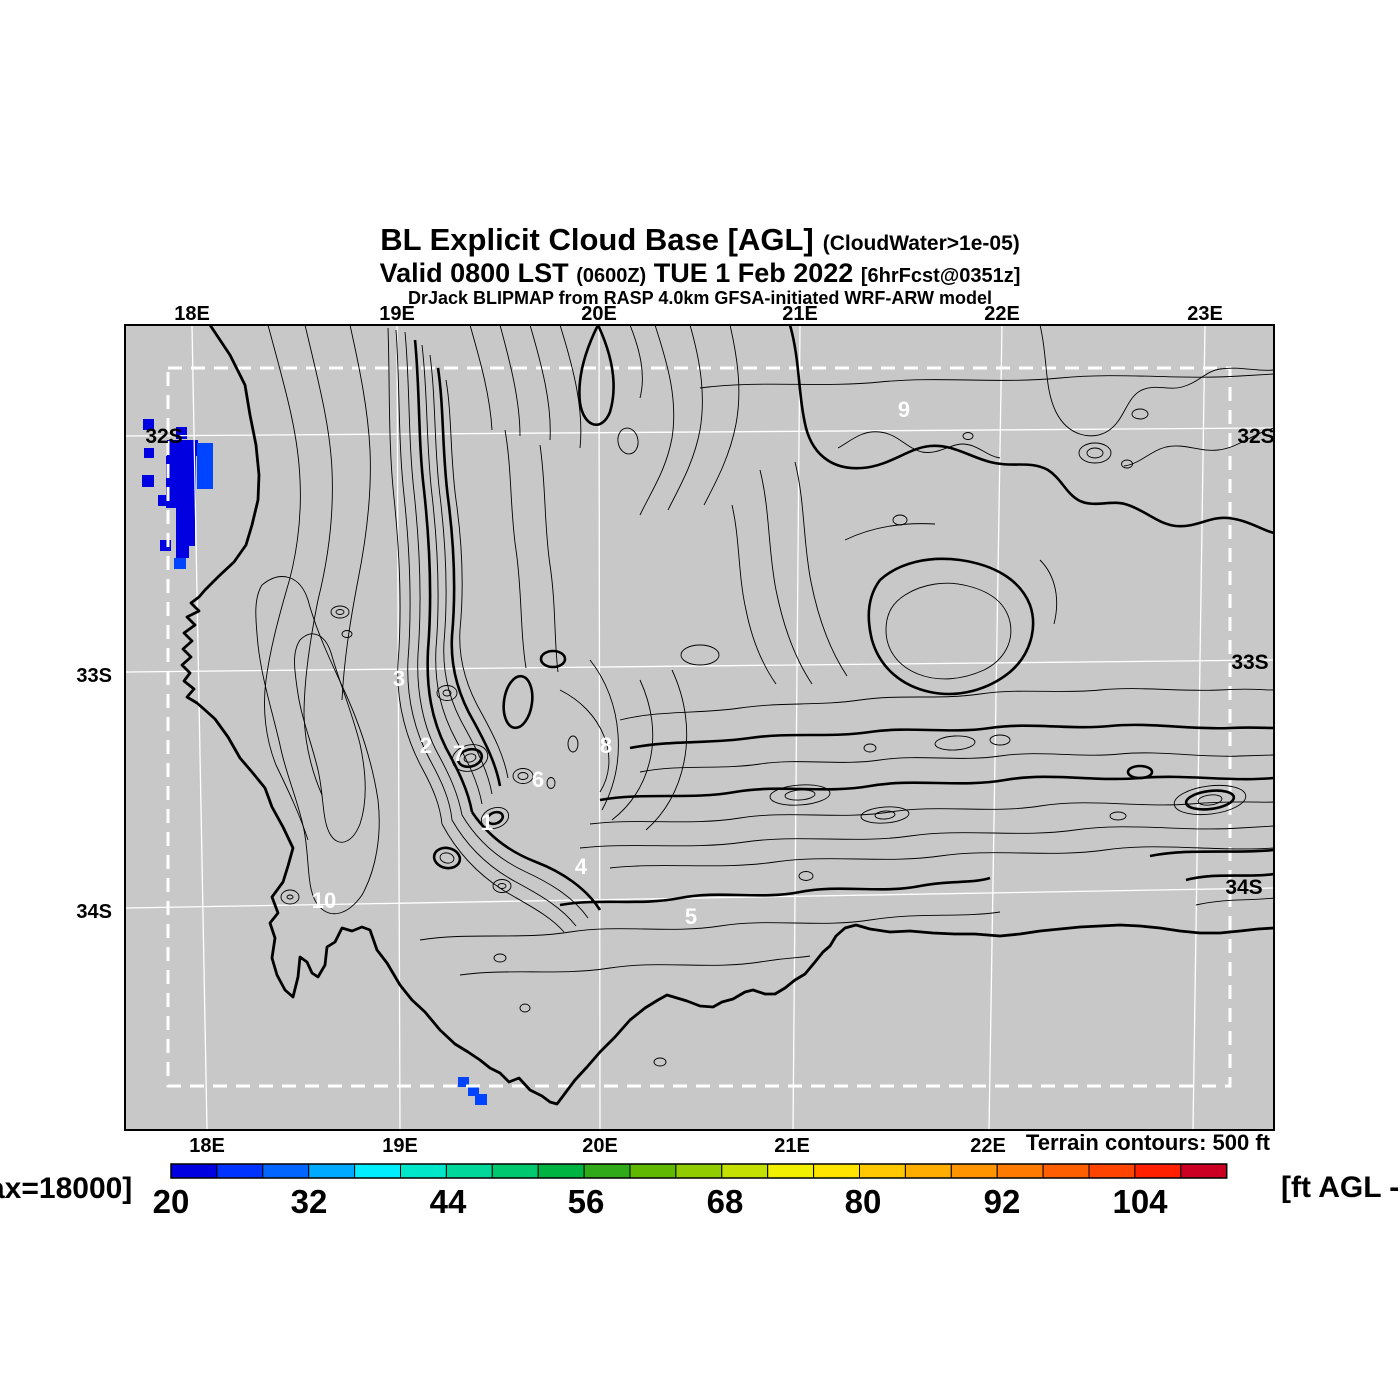 The height and width of the screenshot is (1400, 1400). I want to click on axis-label-inner: 33S, so click(1249, 662).